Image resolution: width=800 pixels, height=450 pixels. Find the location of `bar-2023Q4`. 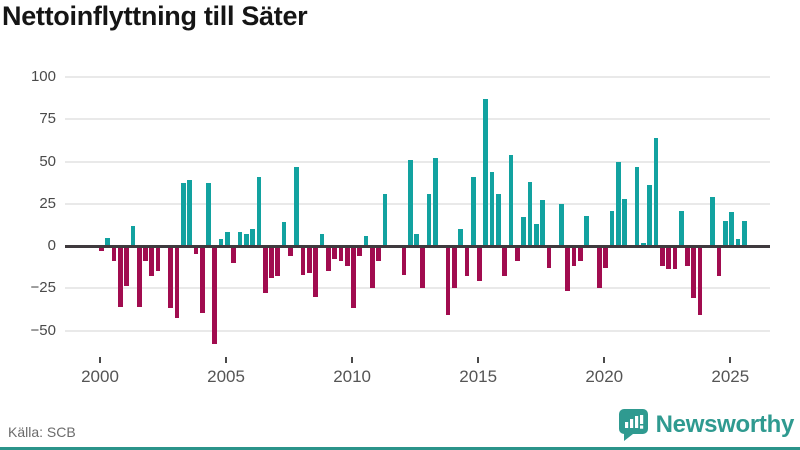

bar-2023Q4 is located at coordinates (700, 281).